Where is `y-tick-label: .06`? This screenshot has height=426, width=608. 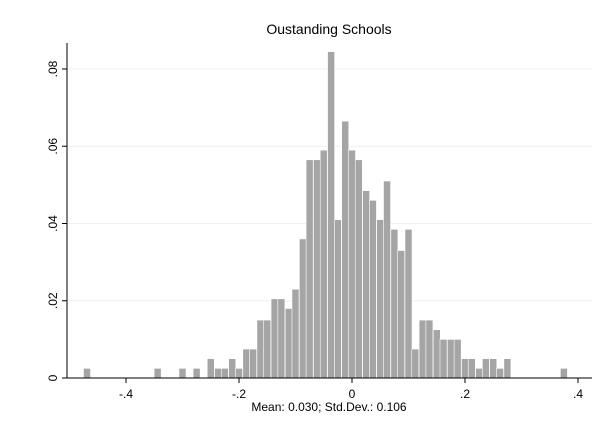 y-tick-label: .06 is located at coordinates (53, 146).